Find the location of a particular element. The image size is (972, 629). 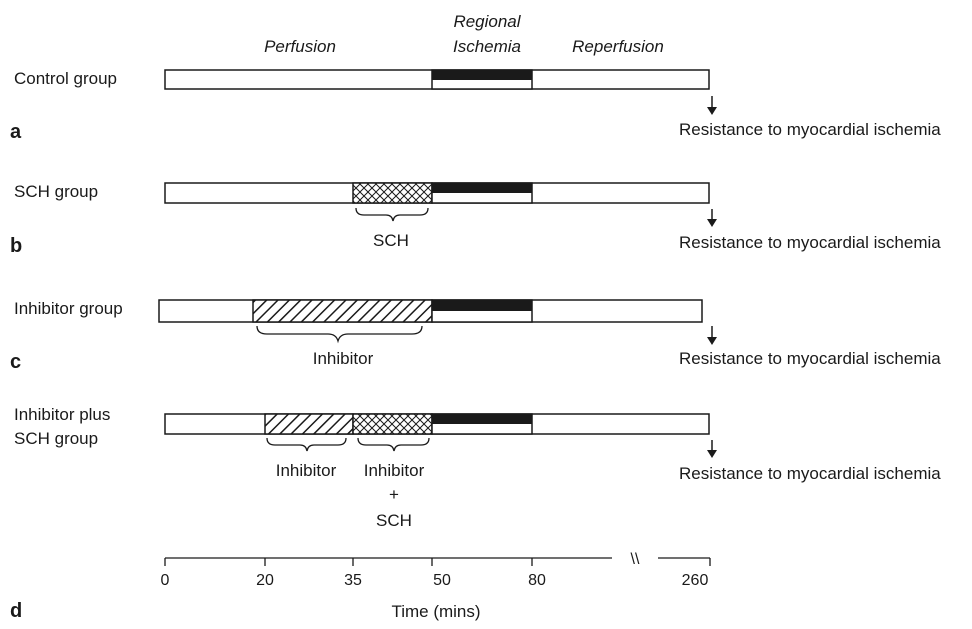

bracket-label-inhibitor-sch-2: + is located at coordinates (394, 494).